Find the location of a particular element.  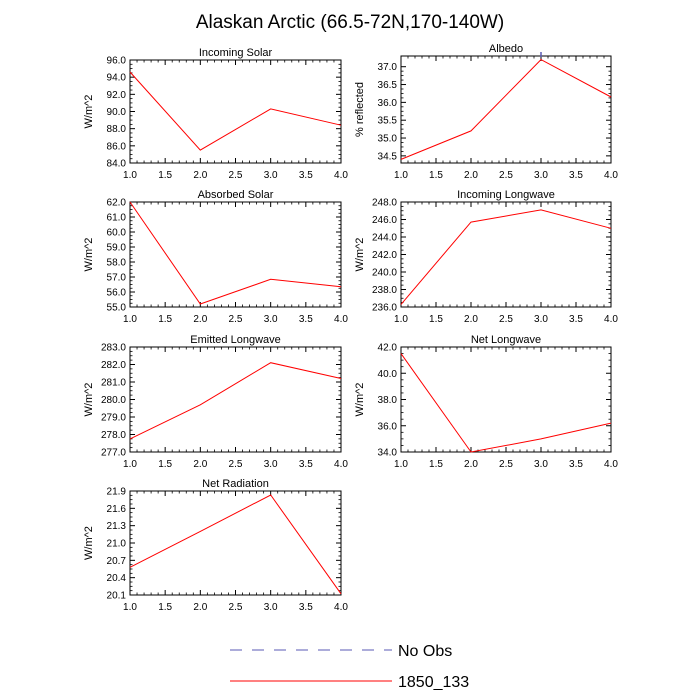

y-tick-label: 61.0 is located at coordinates (117, 218).